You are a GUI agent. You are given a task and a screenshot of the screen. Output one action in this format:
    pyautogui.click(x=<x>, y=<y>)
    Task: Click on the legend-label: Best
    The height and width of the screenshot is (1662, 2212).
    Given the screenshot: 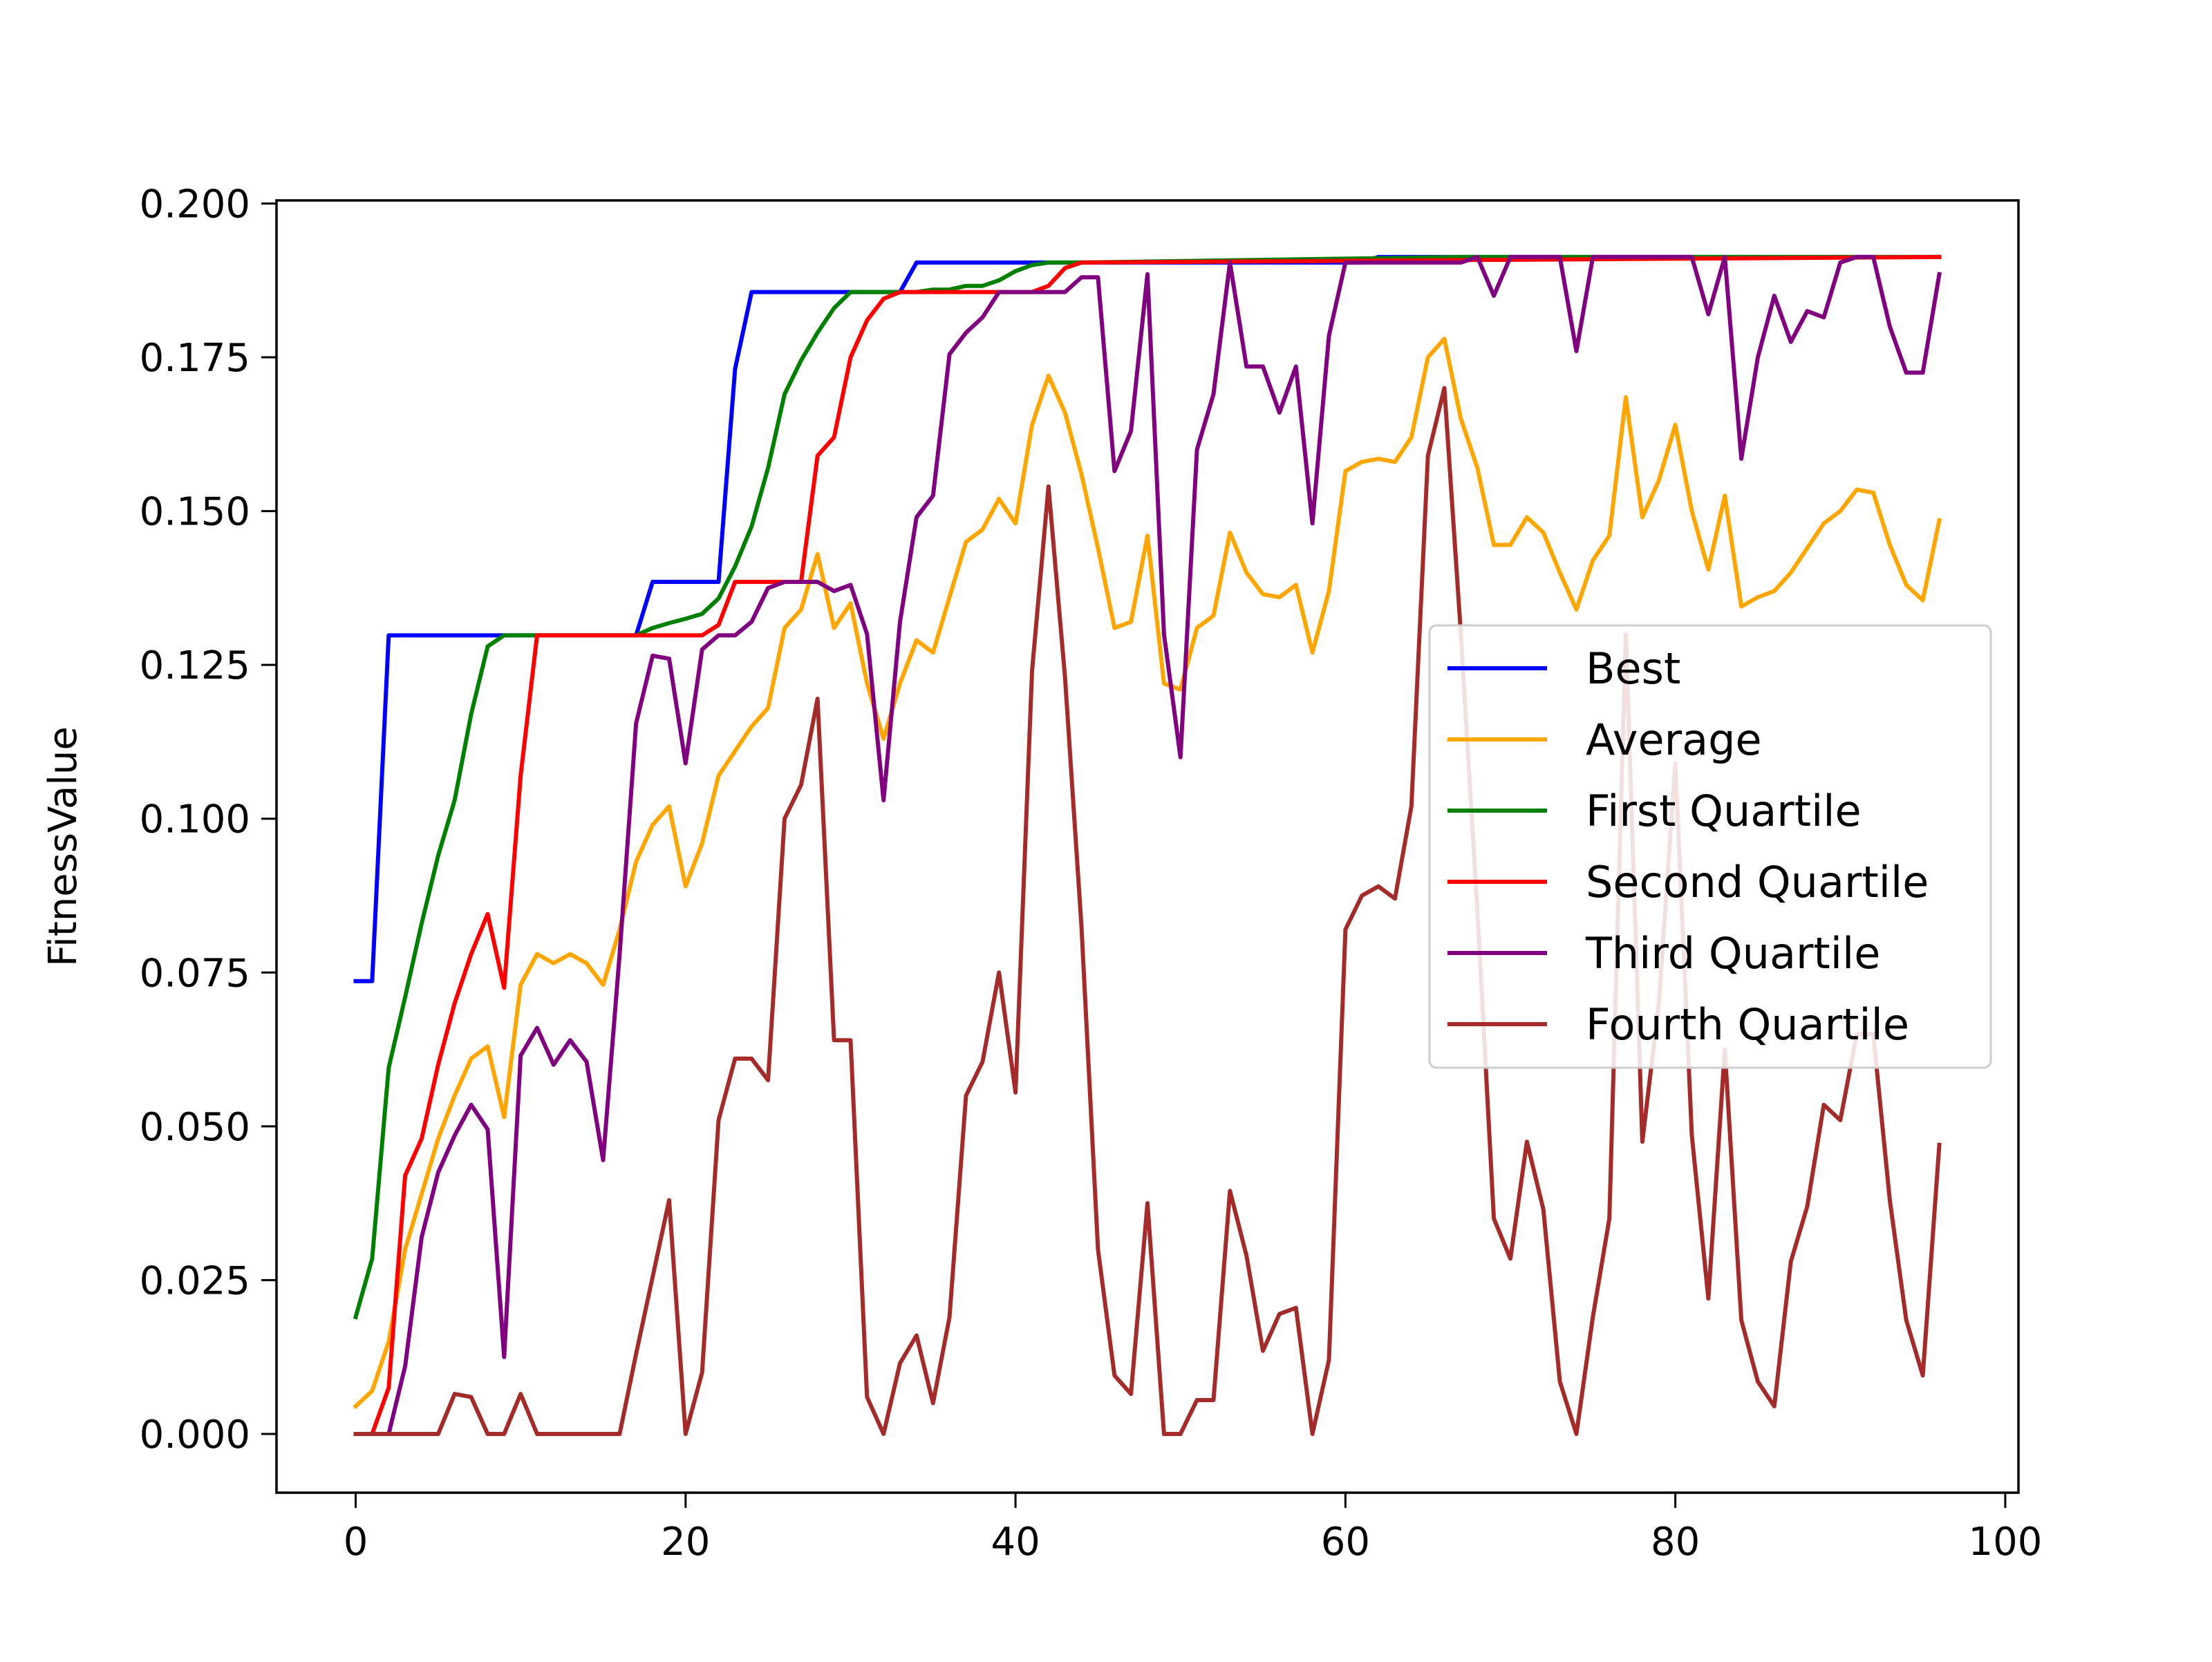 What is the action you would take?
    pyautogui.click(x=1633, y=668)
    